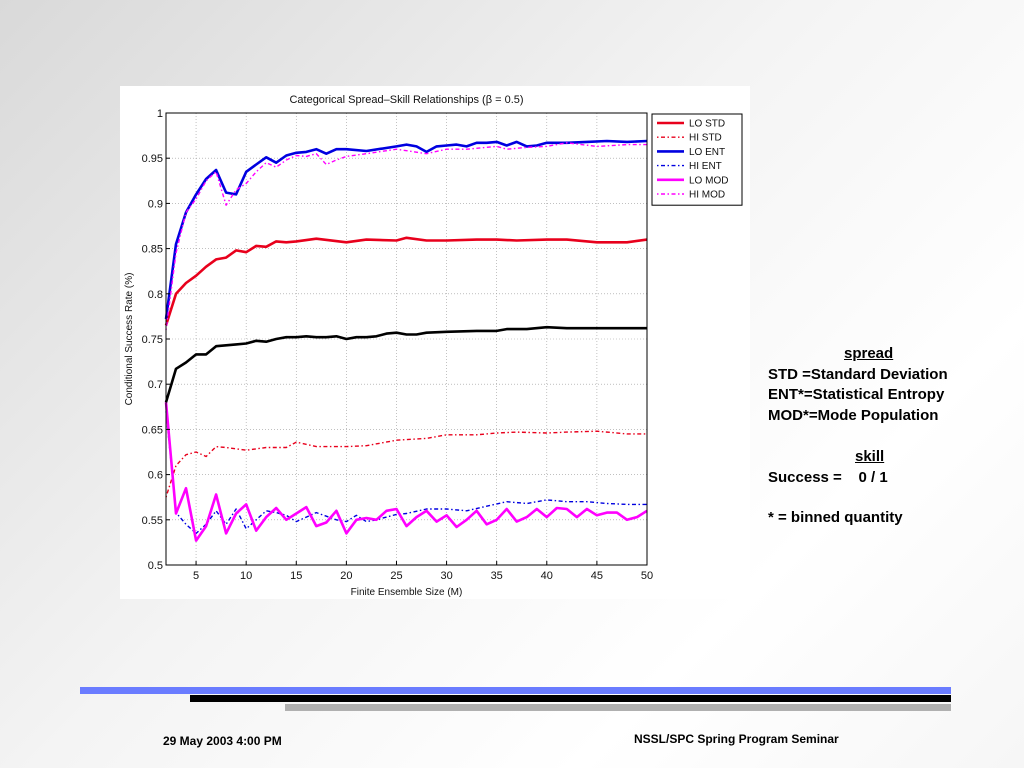 Image resolution: width=1024 pixels, height=768 pixels. I want to click on y-tick-label: 0.7, so click(155, 385).